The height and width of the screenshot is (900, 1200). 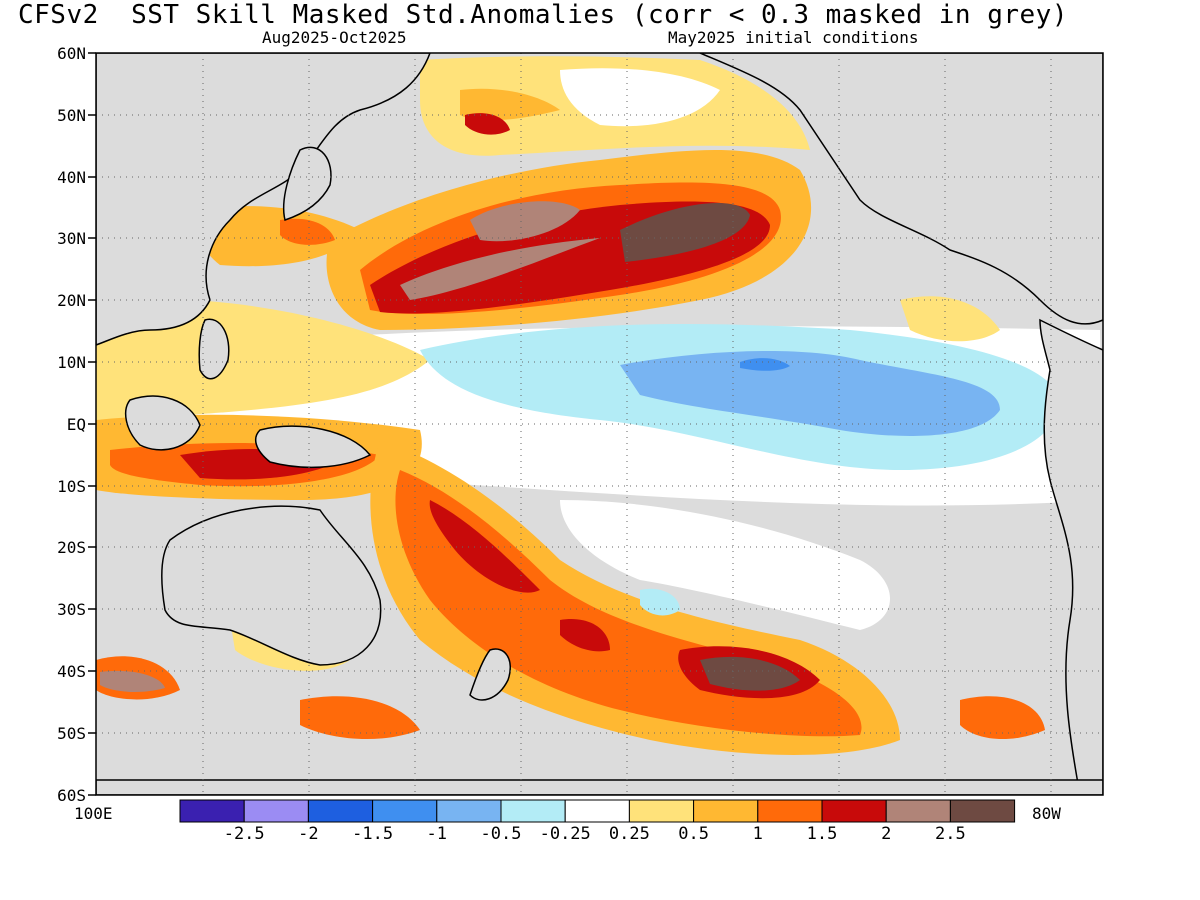 I want to click on colorbar-label: 0.25, so click(x=629, y=834).